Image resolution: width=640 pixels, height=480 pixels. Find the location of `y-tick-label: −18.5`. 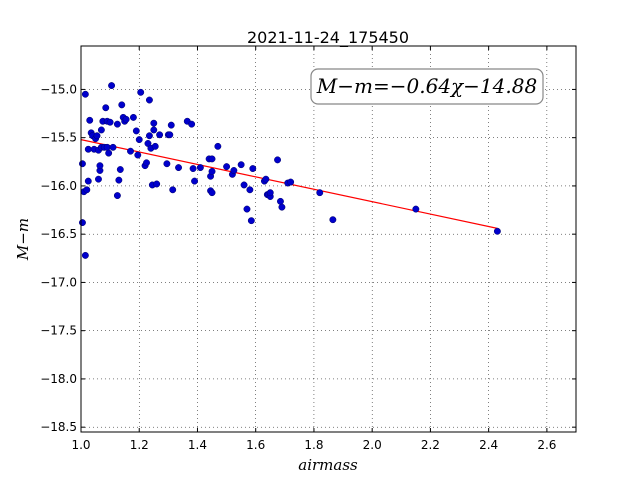

y-tick-label: −18.5 is located at coordinates (58, 427).